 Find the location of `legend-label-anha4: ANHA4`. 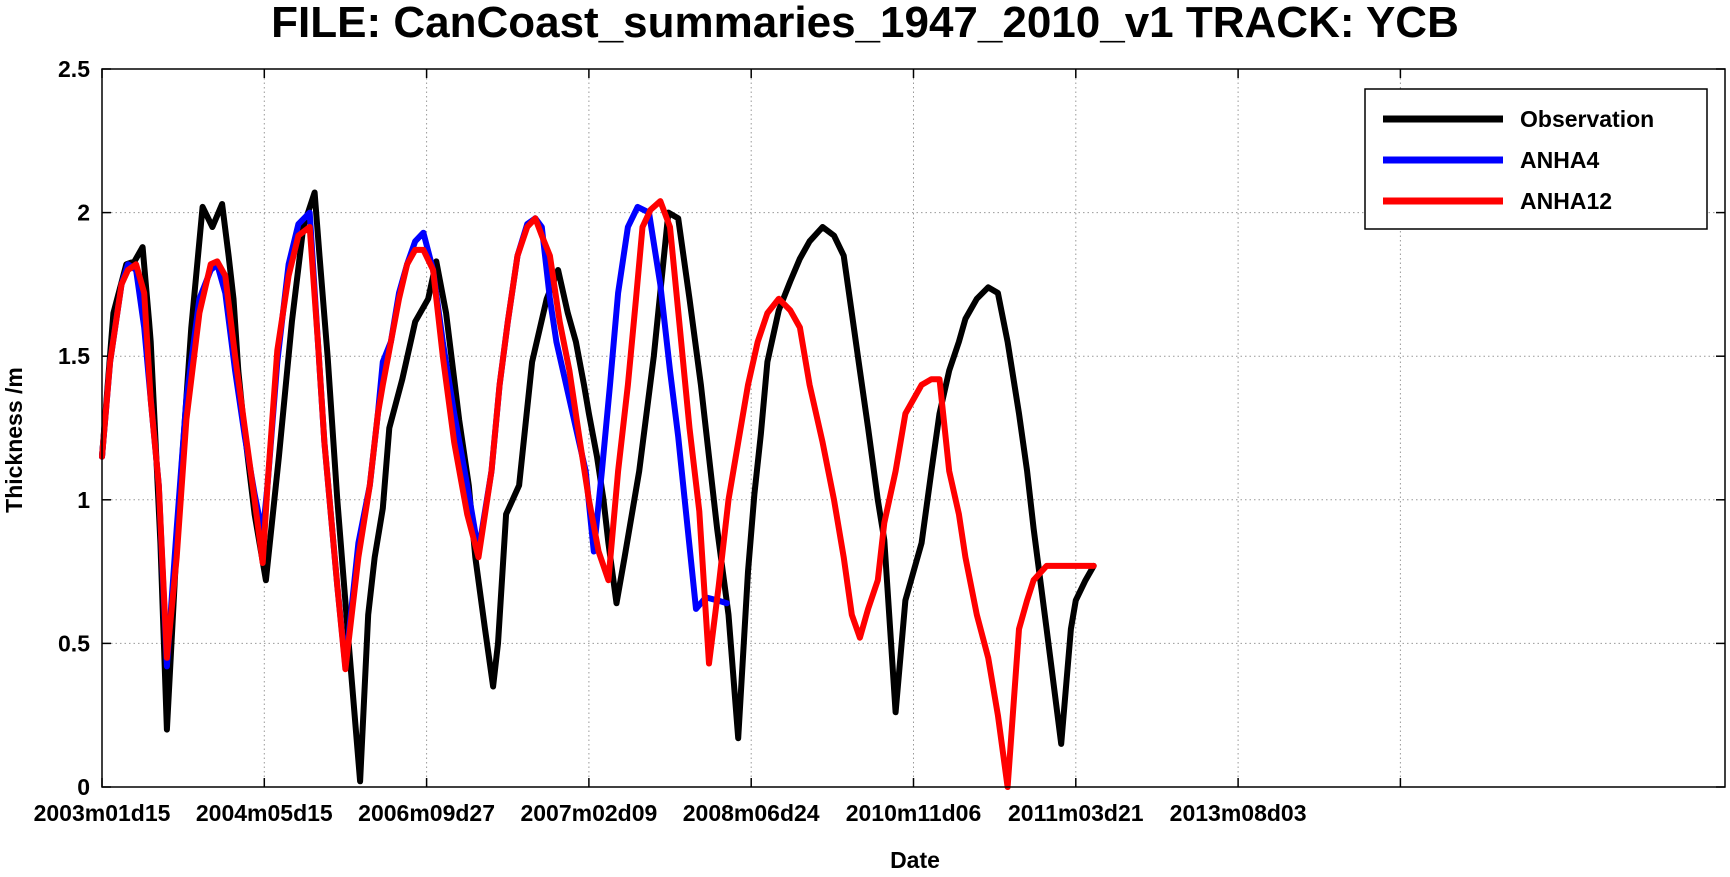

legend-label-anha4: ANHA4 is located at coordinates (1559, 160).